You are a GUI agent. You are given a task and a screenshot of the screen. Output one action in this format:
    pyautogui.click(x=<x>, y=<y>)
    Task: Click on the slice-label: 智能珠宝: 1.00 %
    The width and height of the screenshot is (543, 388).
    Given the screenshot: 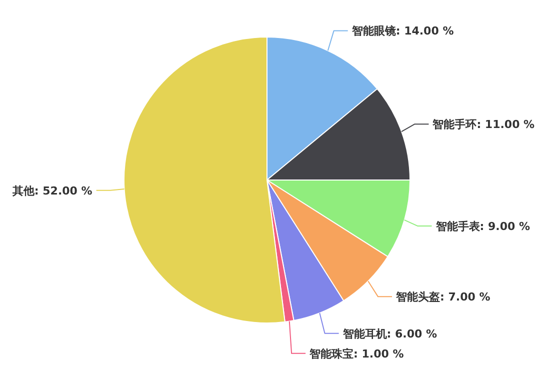 What is the action you would take?
    pyautogui.click(x=356, y=353)
    